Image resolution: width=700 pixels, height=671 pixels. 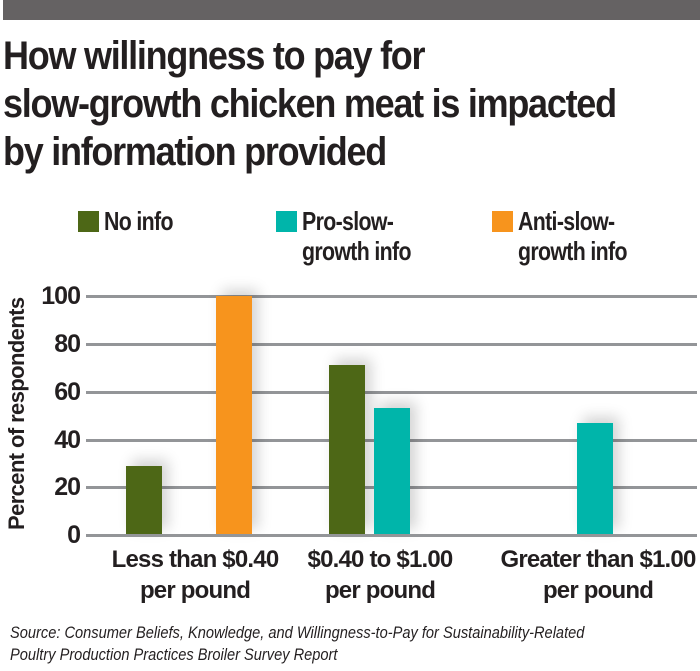 I want to click on header-bar, so click(x=351, y=10).